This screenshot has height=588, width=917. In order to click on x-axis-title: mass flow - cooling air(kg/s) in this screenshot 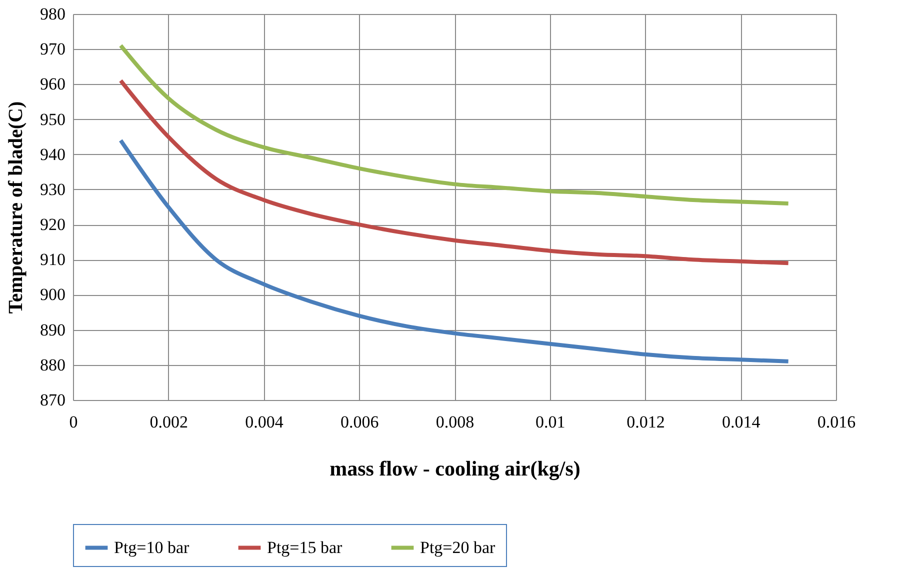, I will do `click(455, 468)`.